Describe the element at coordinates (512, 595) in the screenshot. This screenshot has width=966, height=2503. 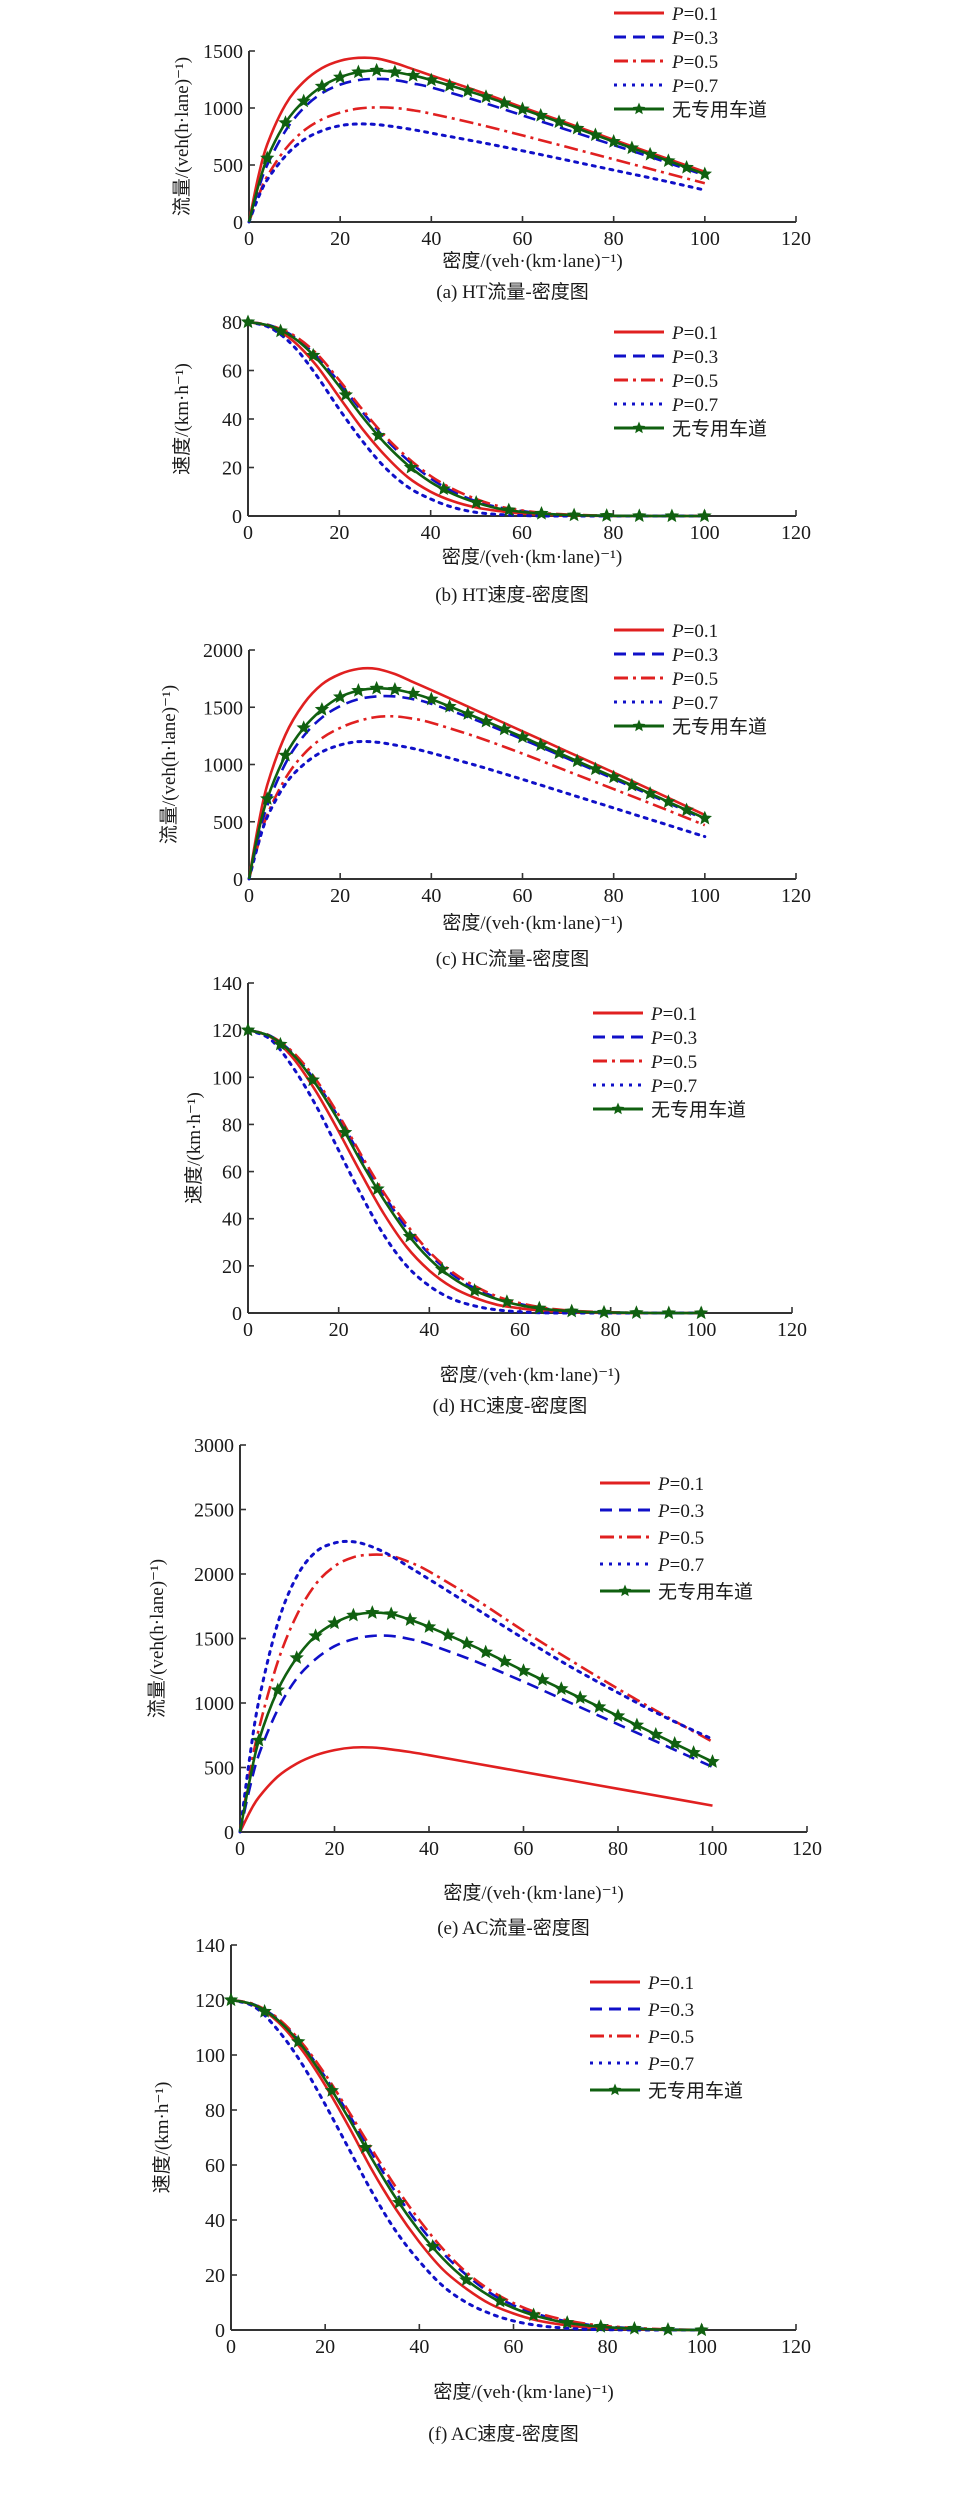
I see `chart-caption: (b) HT速度-密度图` at that location.